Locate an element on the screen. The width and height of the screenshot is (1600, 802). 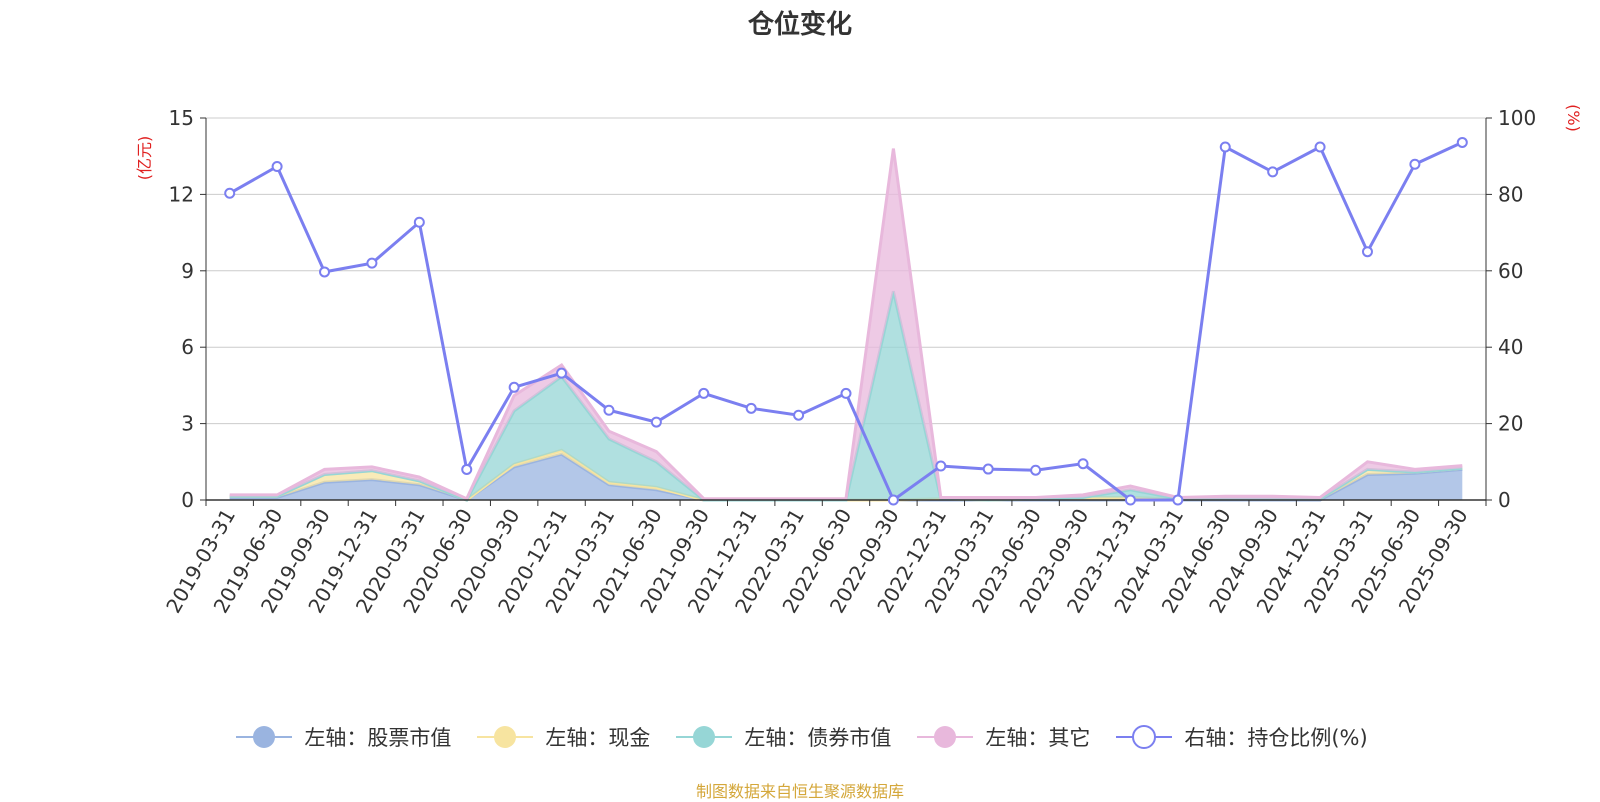
left-tick-label: 12 is located at coordinates (181, 194).